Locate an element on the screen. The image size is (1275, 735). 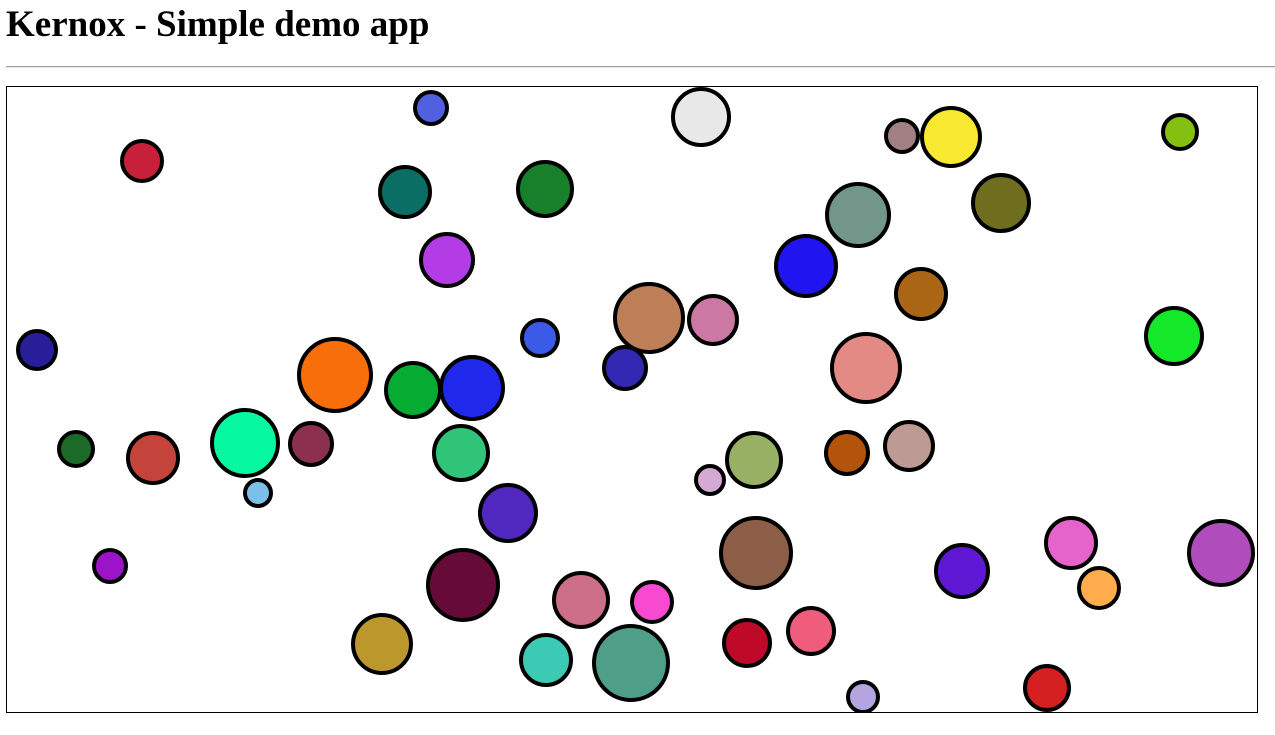
title-divider is located at coordinates (640, 67).